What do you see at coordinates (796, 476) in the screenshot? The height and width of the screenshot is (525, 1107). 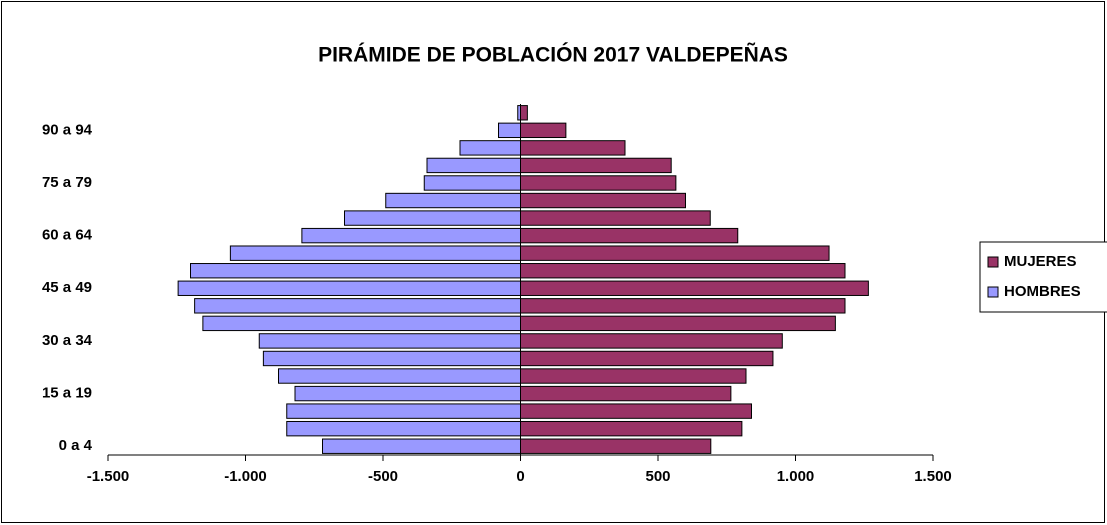 I see `x-tick-label: 1.000` at bounding box center [796, 476].